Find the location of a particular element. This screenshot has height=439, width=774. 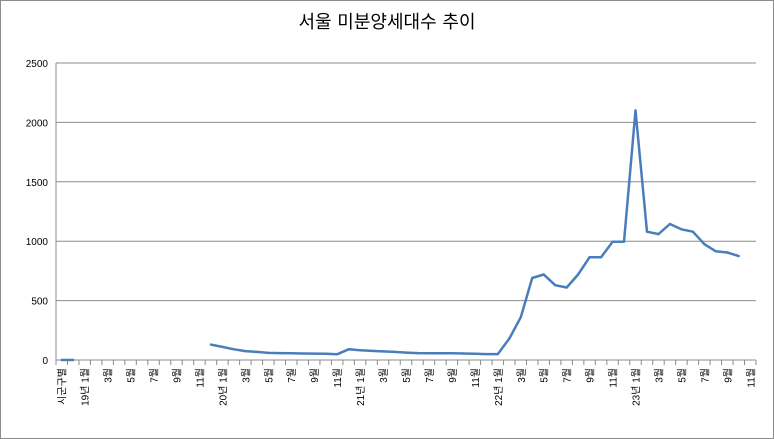

chart-title: 서울 미분양세대수 추이 is located at coordinates (387, 22).